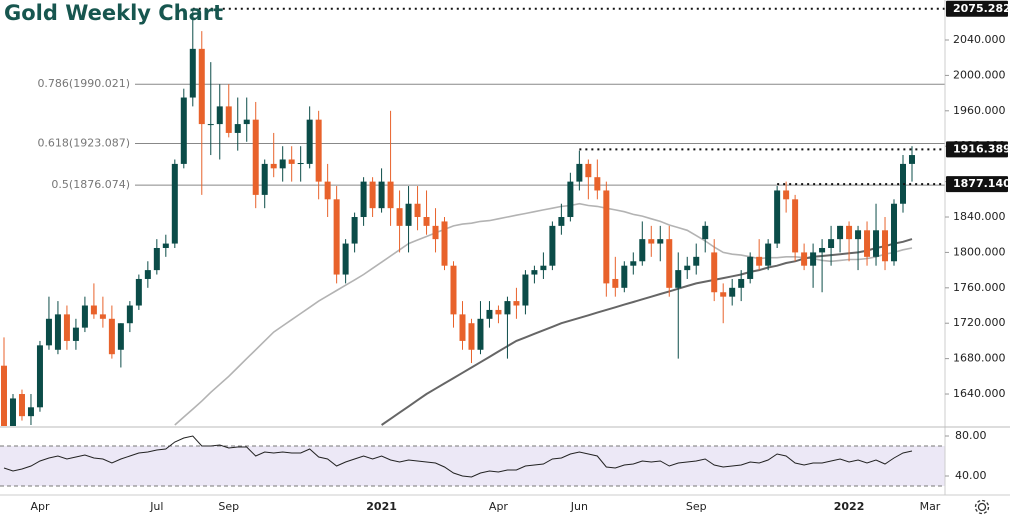 The width and height of the screenshot is (1010, 519). What do you see at coordinates (696, 506) in the screenshot?
I see `x-tick-label: Sep` at bounding box center [696, 506].